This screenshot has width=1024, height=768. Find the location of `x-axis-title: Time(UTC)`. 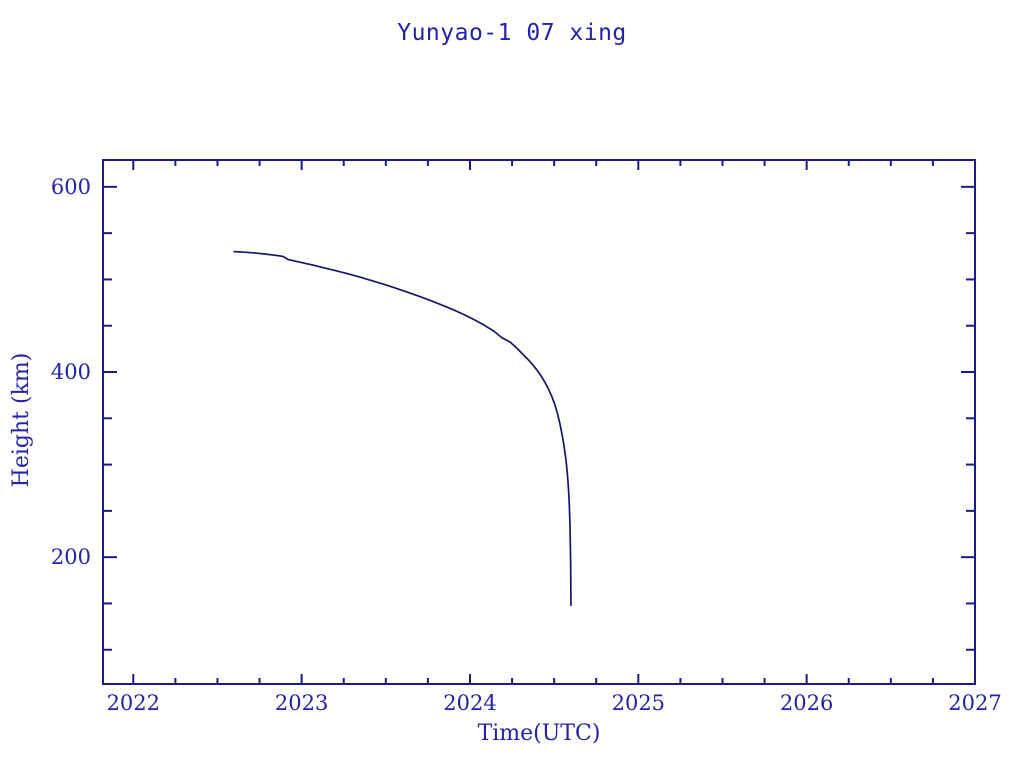

x-axis-title: Time(UTC) is located at coordinates (539, 733).